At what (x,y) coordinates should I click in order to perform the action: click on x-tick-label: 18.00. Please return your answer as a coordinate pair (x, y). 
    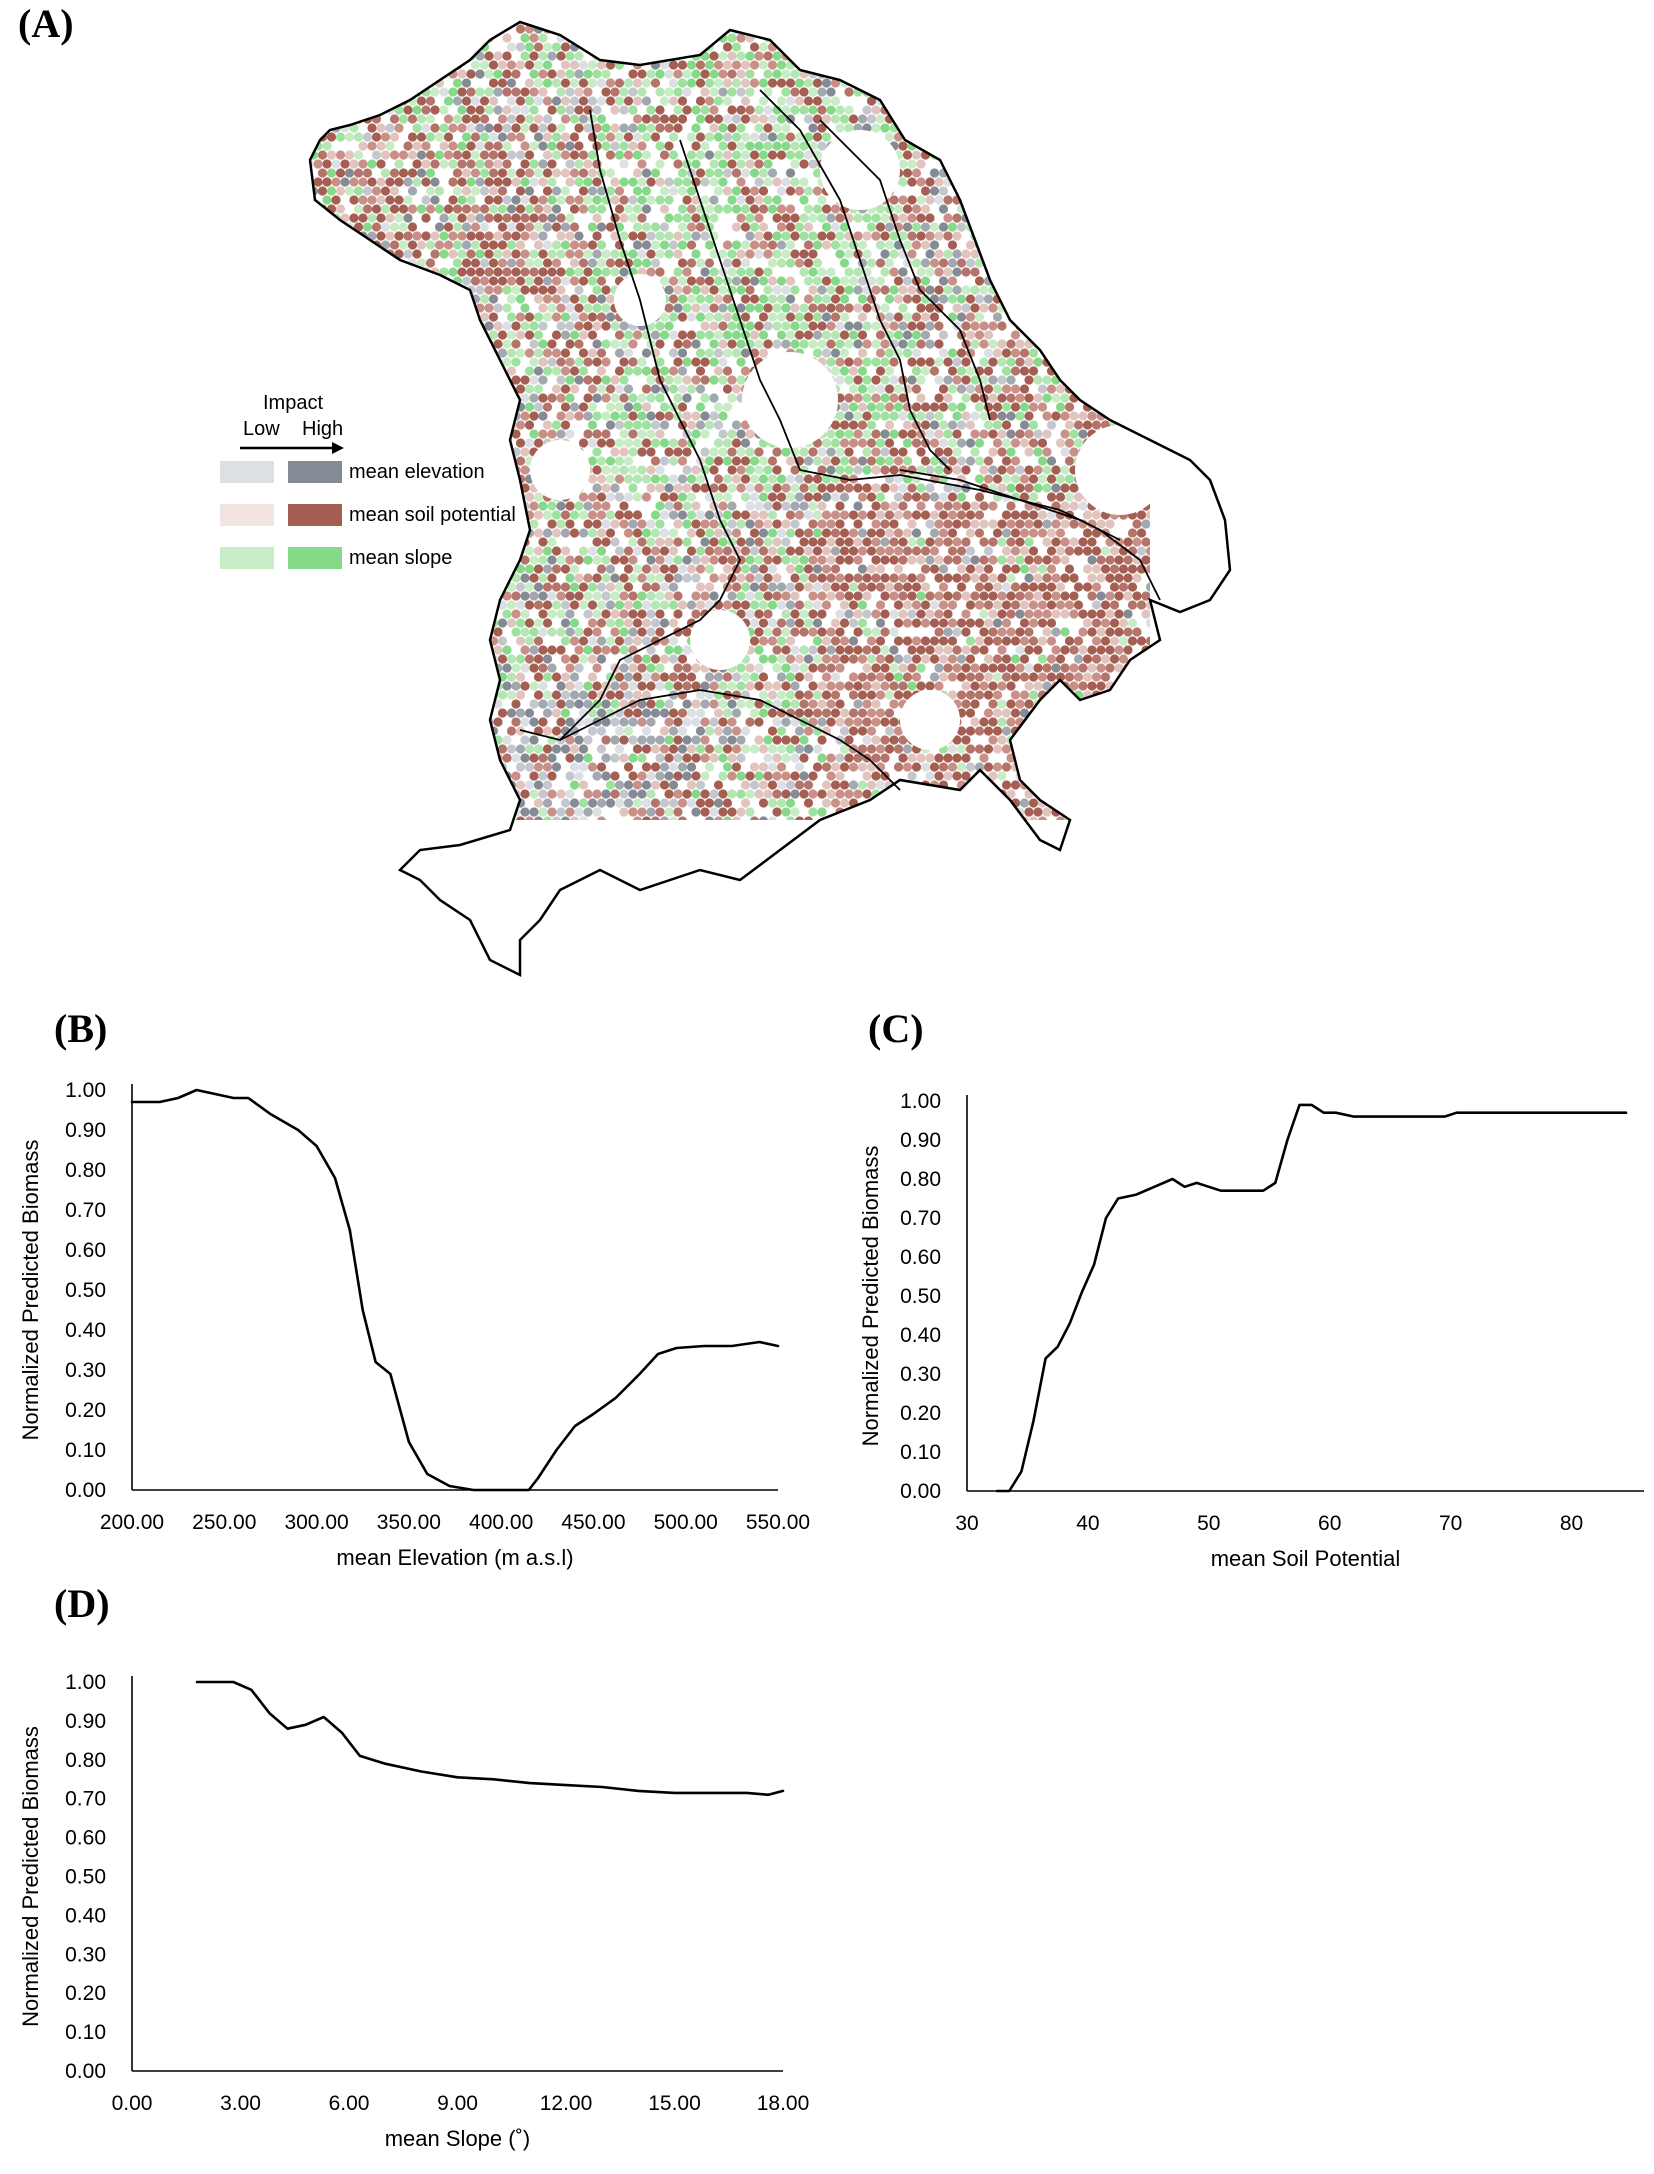
    Looking at the image, I should click on (783, 2103).